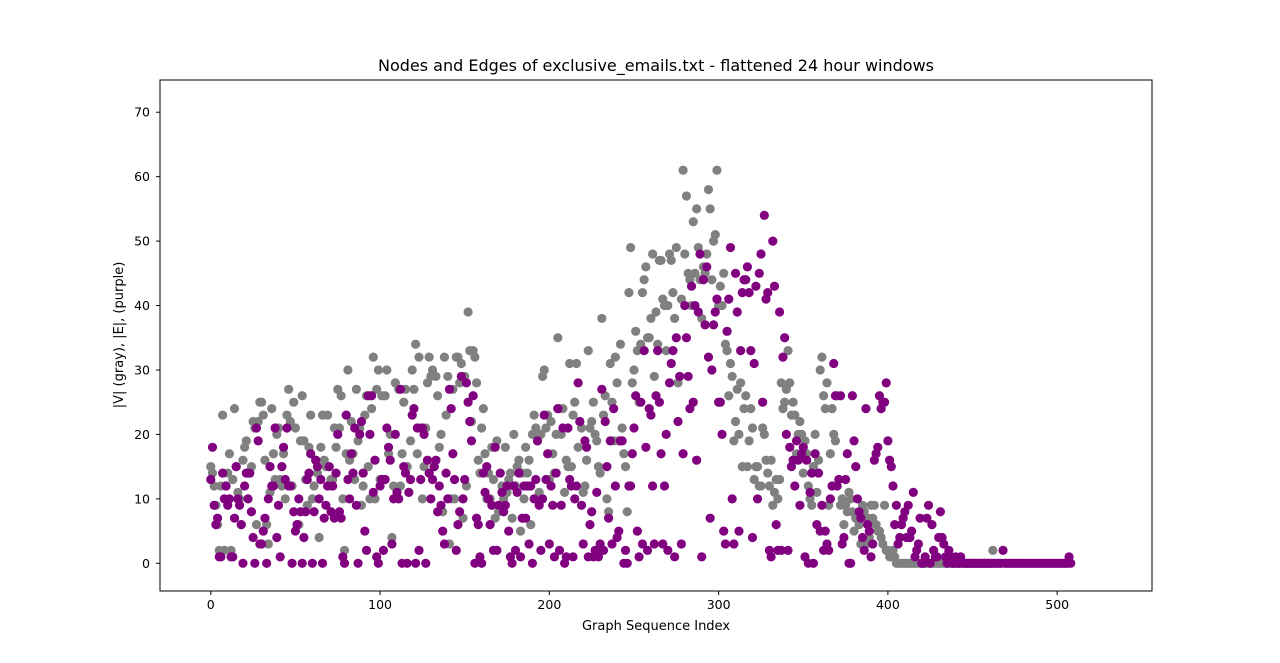 The height and width of the screenshot is (663, 1280). Describe the element at coordinates (211, 604) in the screenshot. I see `x-tick-label: 0` at that location.